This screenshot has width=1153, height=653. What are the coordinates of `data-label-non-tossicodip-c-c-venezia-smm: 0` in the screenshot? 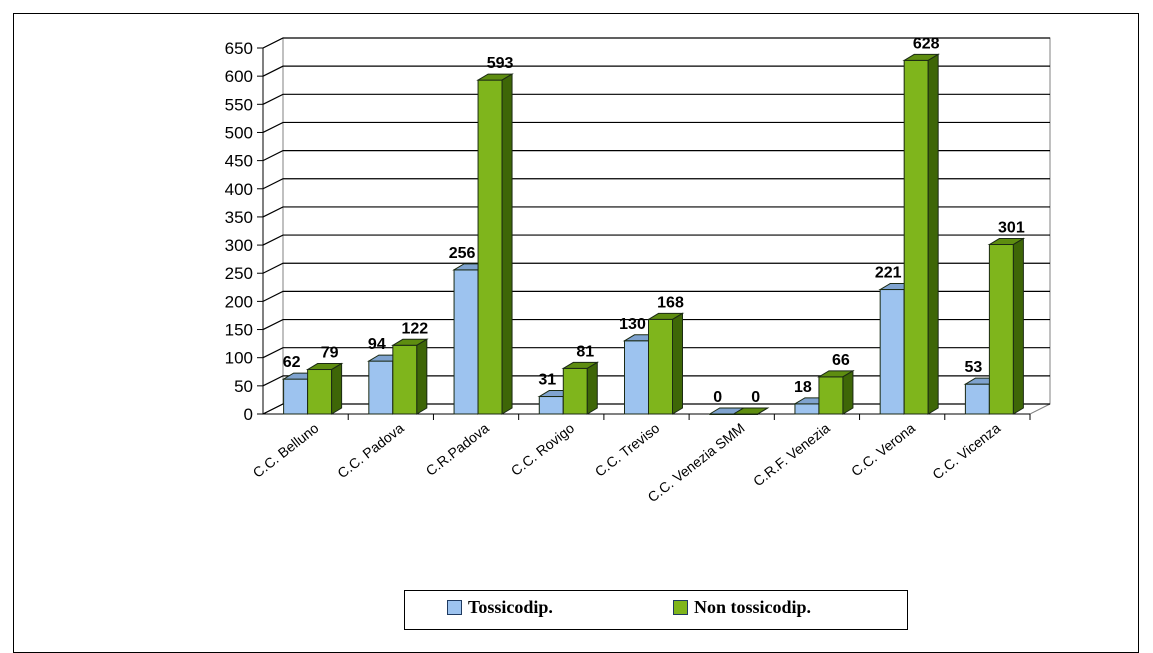 It's located at (755, 397).